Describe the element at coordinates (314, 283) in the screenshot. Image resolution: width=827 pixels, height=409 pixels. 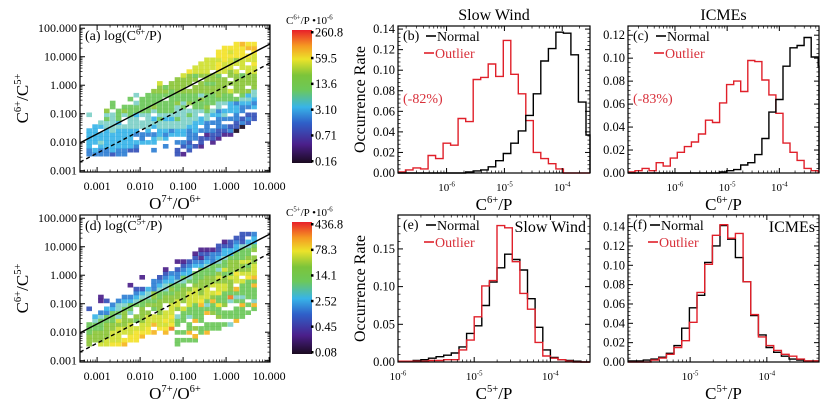
I see `colorbar: 436.8 78.3 14.1 2.52 0.45 0.08 C5+​/P •10-6​` at that location.